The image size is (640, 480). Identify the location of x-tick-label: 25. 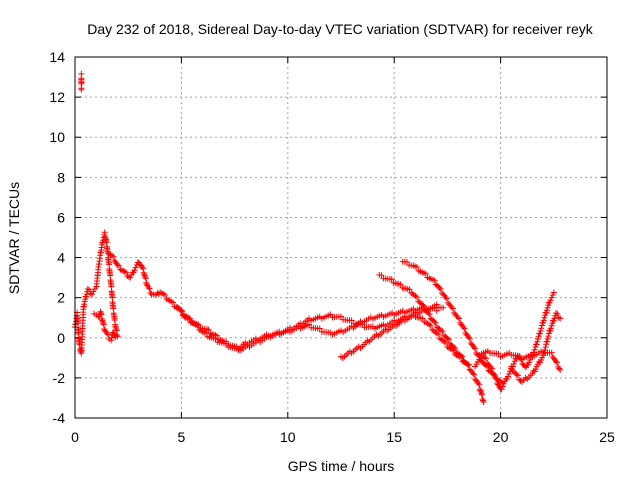
(607, 437).